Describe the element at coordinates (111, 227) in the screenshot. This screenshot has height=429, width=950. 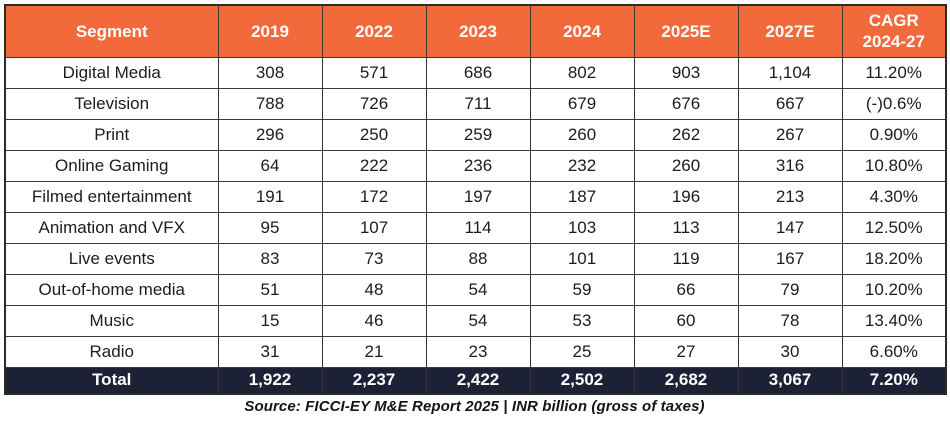
I see `segment-cell: Animation and VFX` at that location.